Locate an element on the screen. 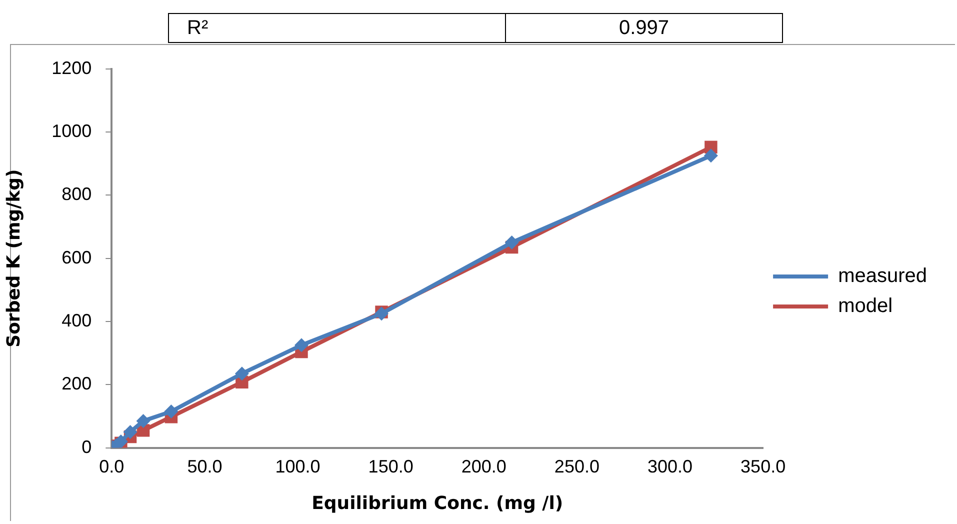  y-axis-title: Sorbed K (mg/kg) is located at coordinates (13, 258).